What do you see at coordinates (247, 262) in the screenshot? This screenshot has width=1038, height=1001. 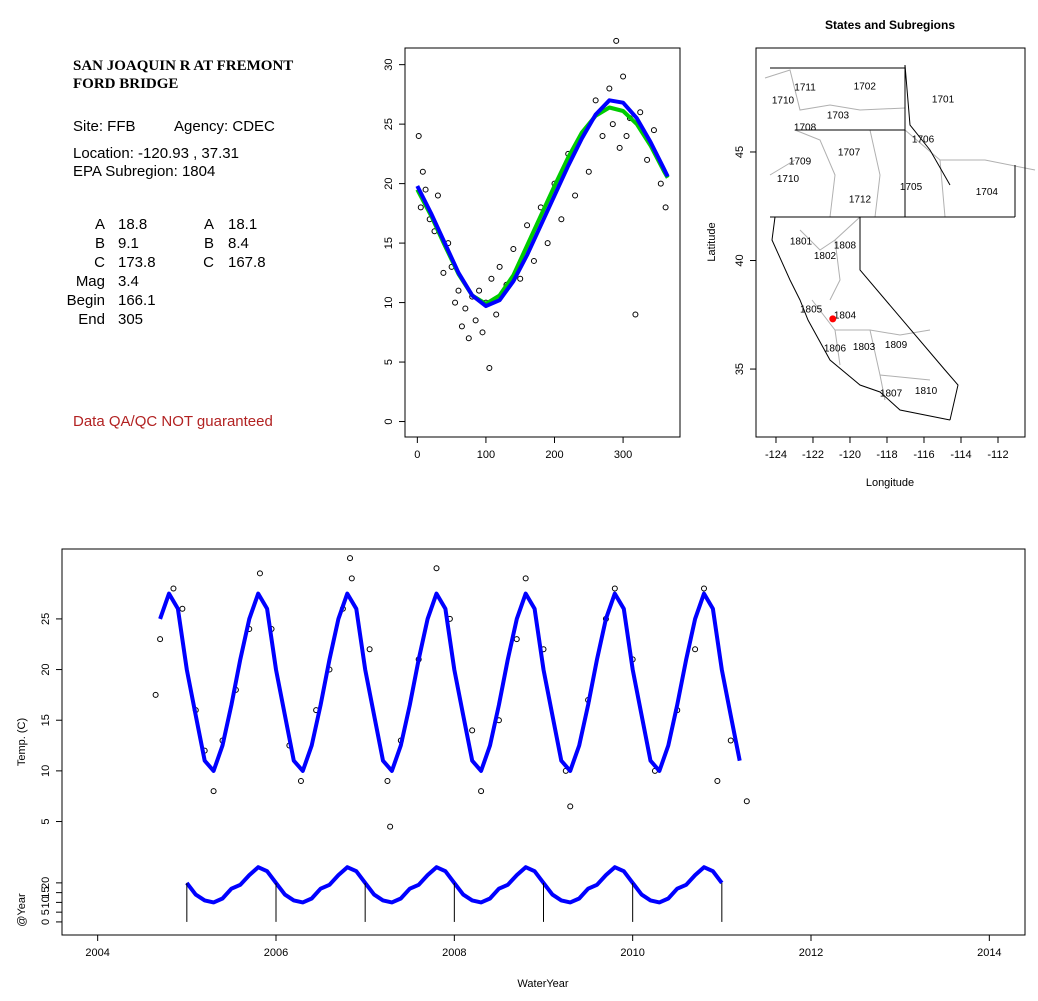 I see `param-value: 167.8` at bounding box center [247, 262].